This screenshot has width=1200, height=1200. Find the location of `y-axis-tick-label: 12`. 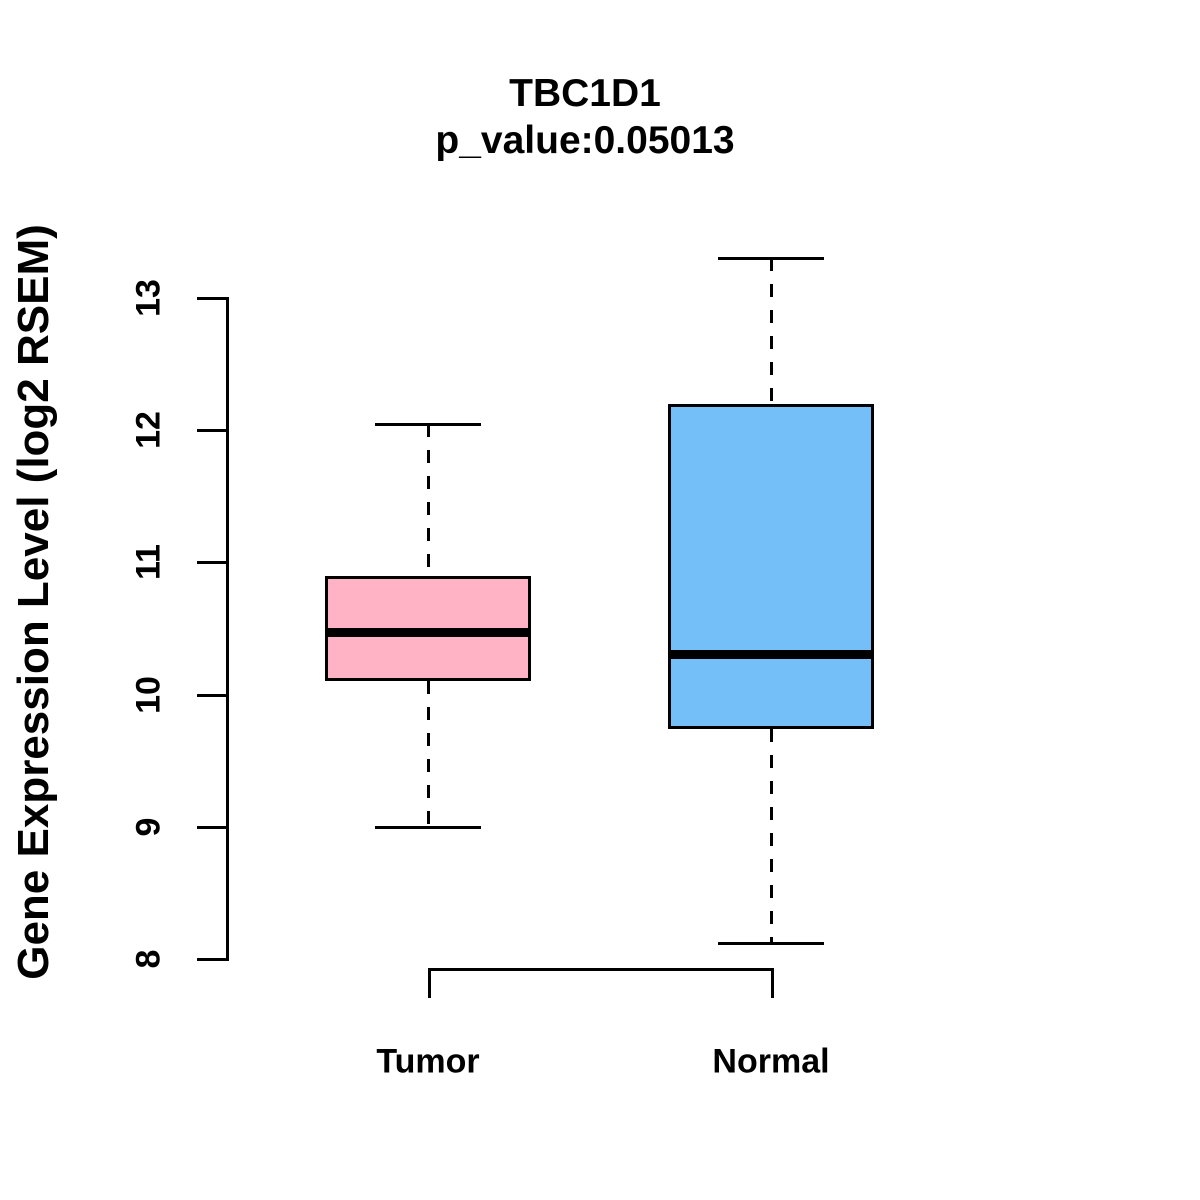

y-axis-tick-label: 12 is located at coordinates (148, 430).